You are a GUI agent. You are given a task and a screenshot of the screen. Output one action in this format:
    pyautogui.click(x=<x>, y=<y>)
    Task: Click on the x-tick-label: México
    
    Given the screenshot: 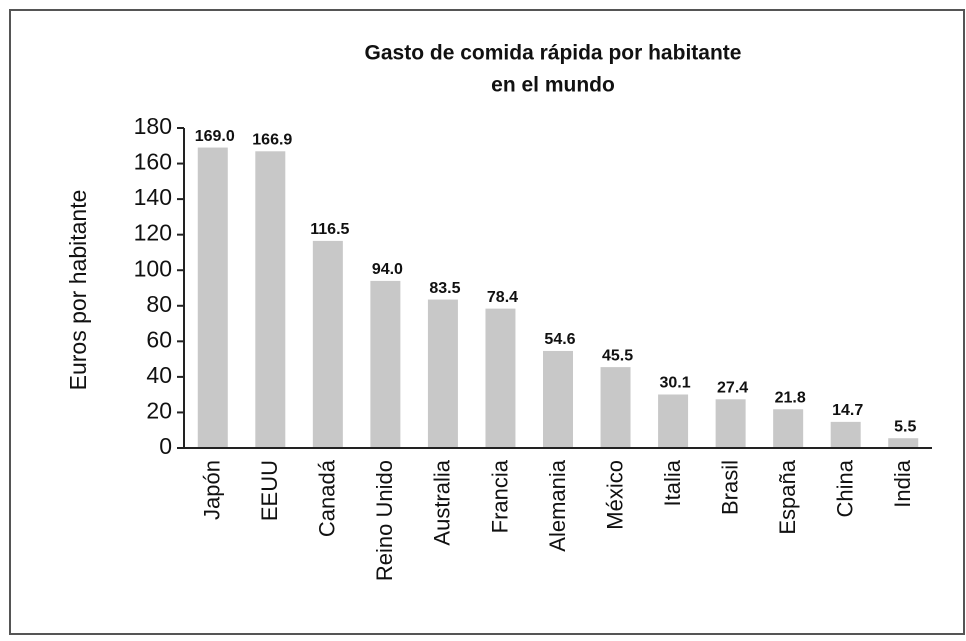 What is the action you would take?
    pyautogui.click(x=614, y=495)
    